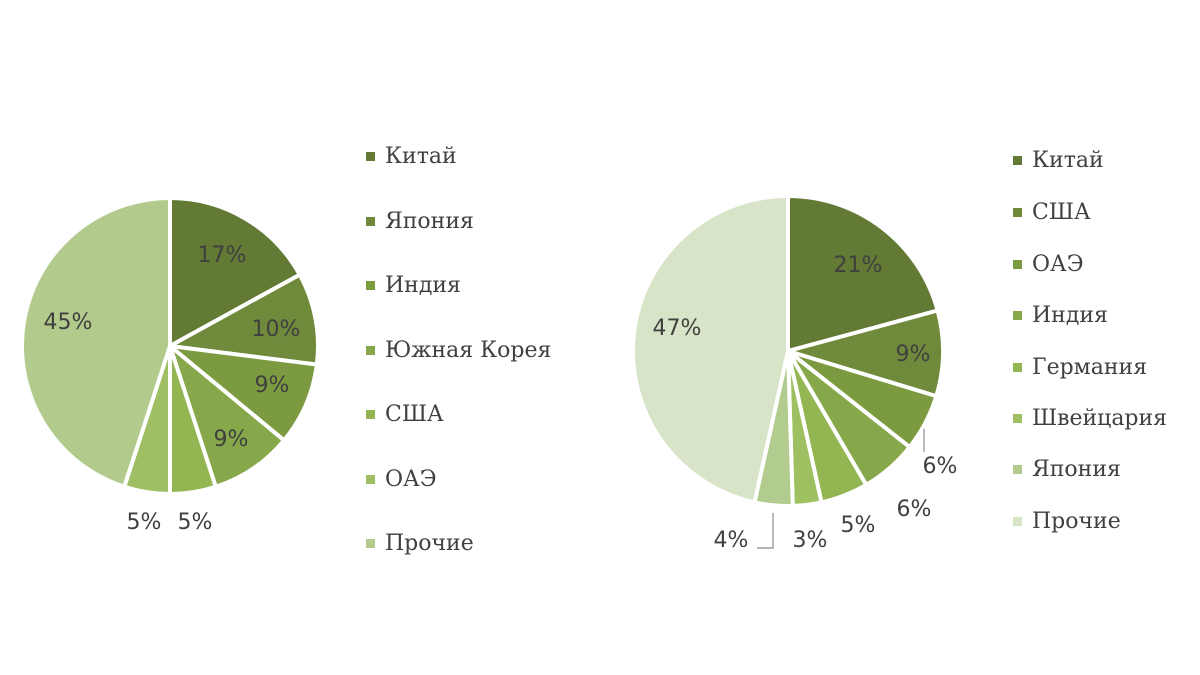  Describe the element at coordinates (858, 265) in the screenshot. I see `data-label: 21%` at that location.